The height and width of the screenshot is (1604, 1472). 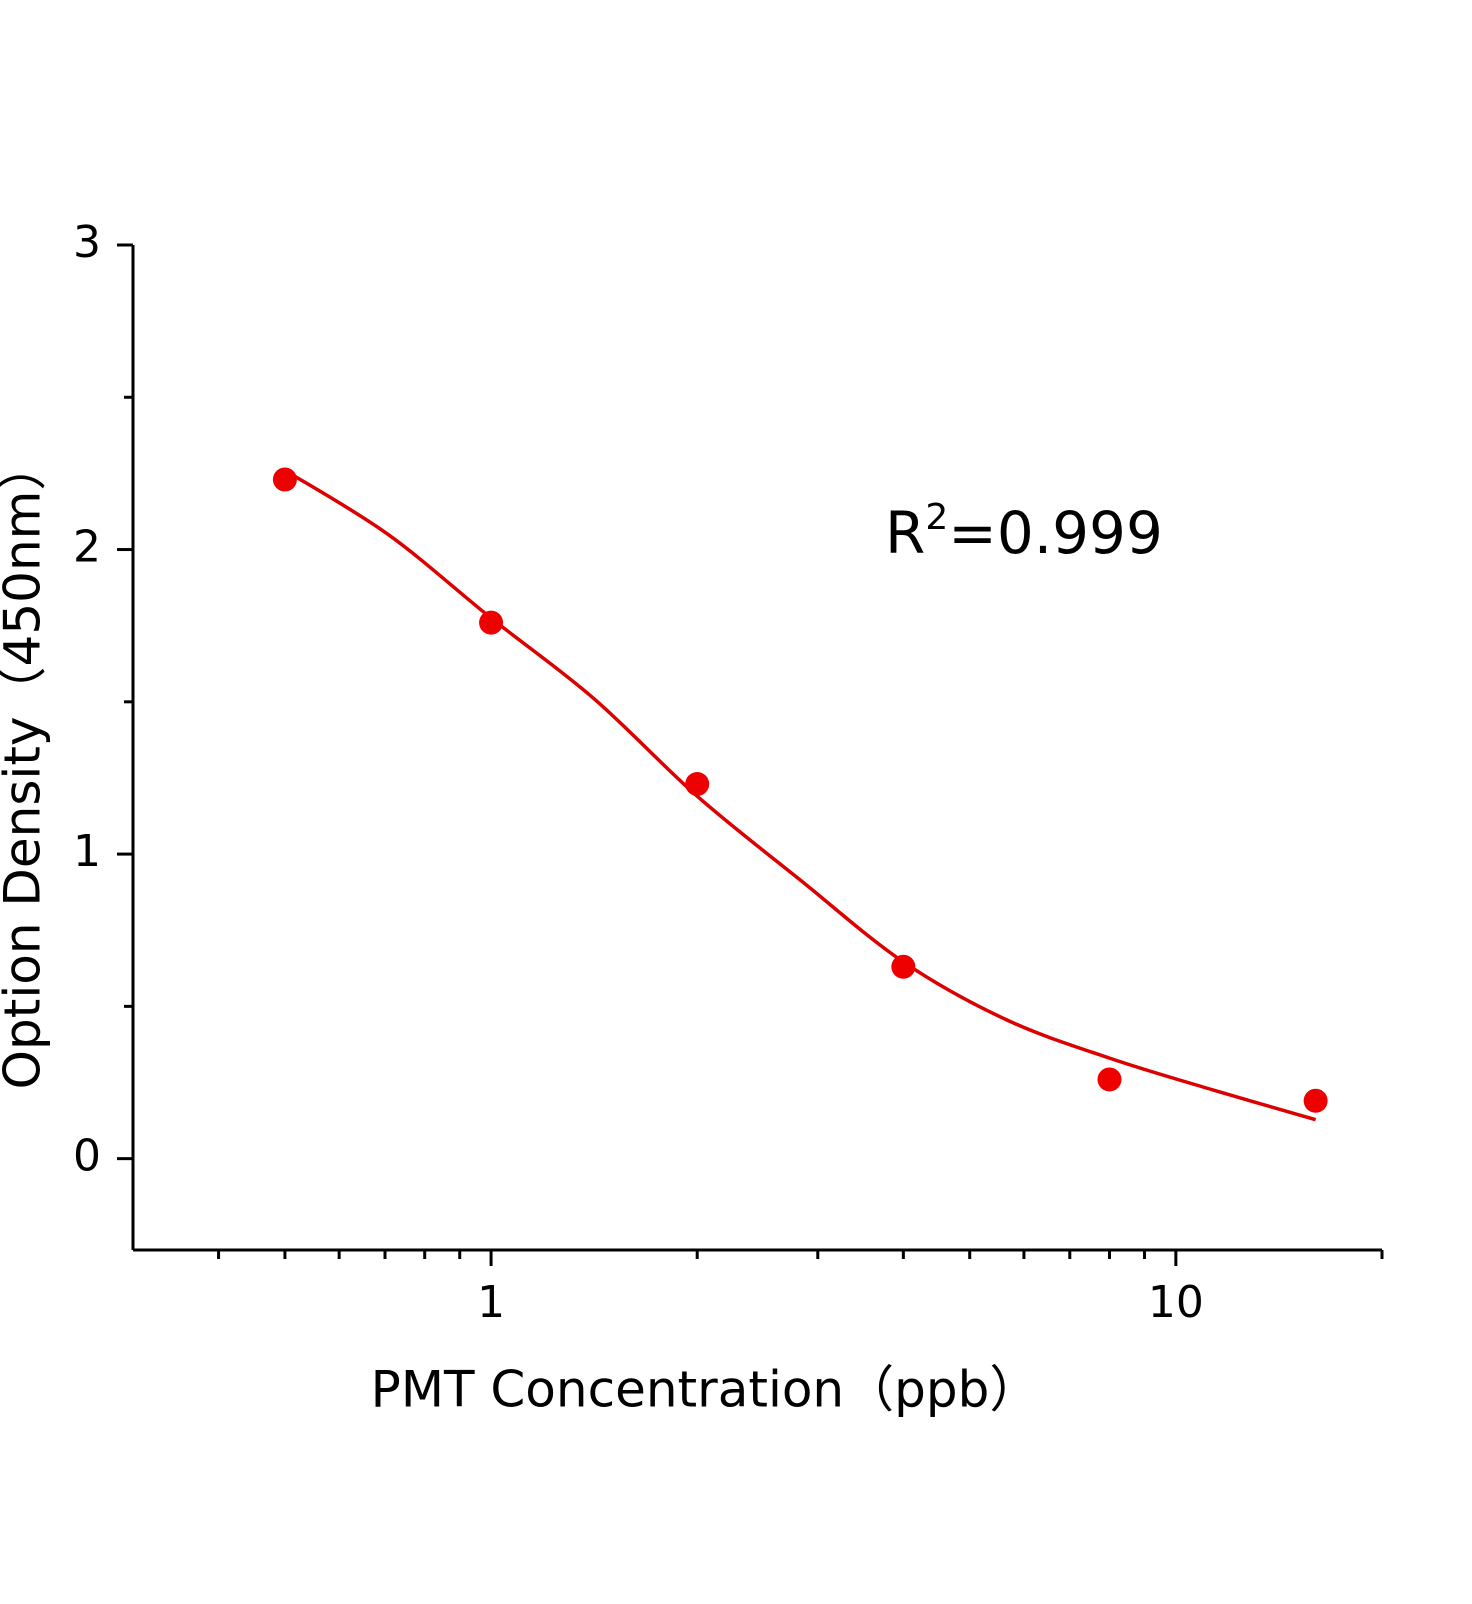 What do you see at coordinates (87, 242) in the screenshot?
I see `y-tick-label: 3` at bounding box center [87, 242].